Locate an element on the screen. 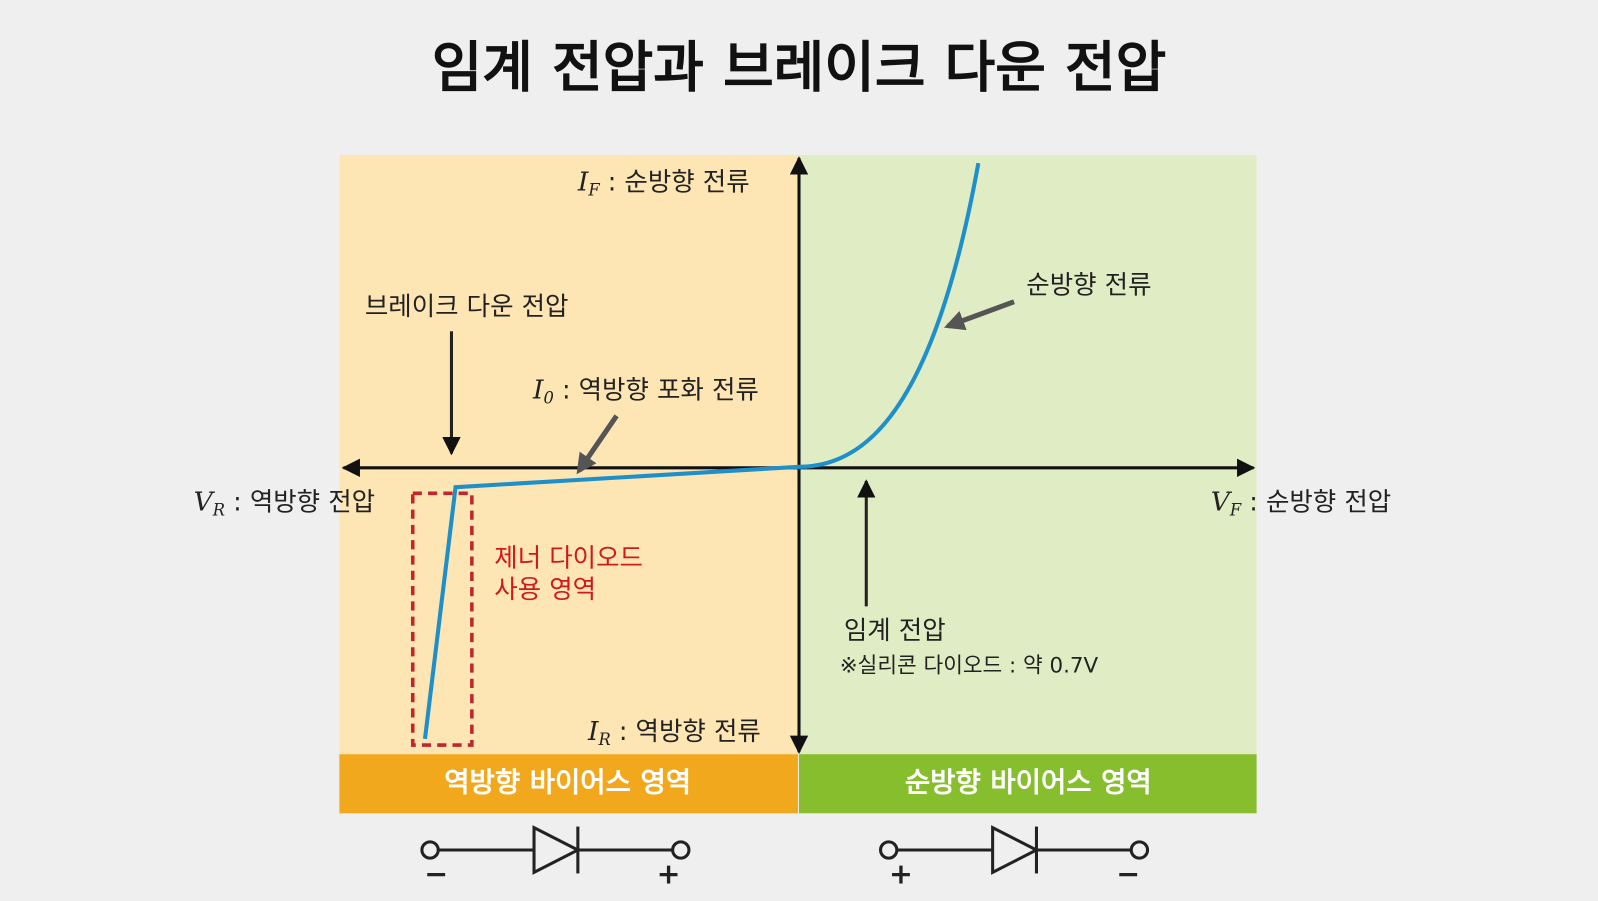 The width and height of the screenshot is (1598, 901). label-part: : 순방향 전류 is located at coordinates (675, 182).